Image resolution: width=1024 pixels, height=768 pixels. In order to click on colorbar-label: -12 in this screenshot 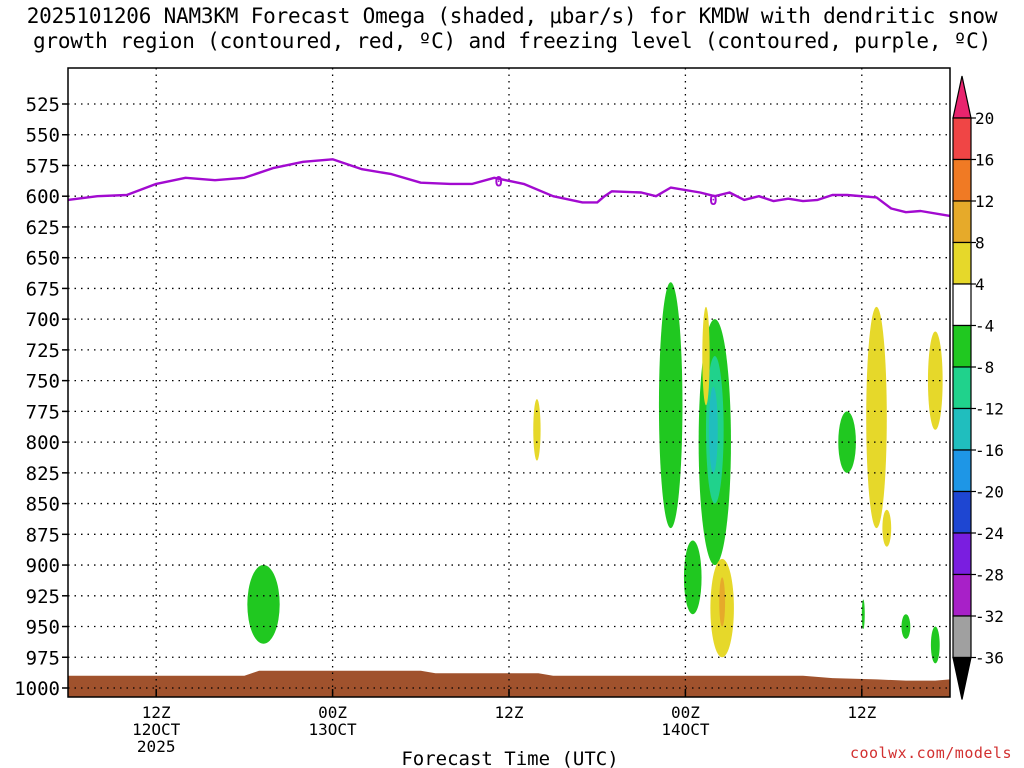, I will do `click(989, 409)`.